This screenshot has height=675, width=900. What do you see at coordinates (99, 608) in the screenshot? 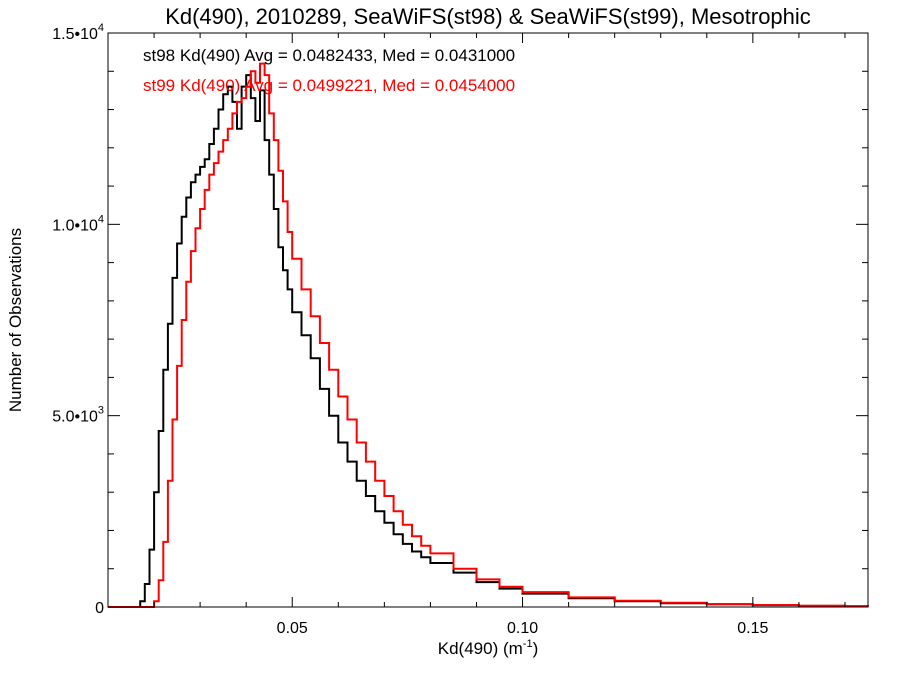
I see `y-tick-label: 0` at bounding box center [99, 608].